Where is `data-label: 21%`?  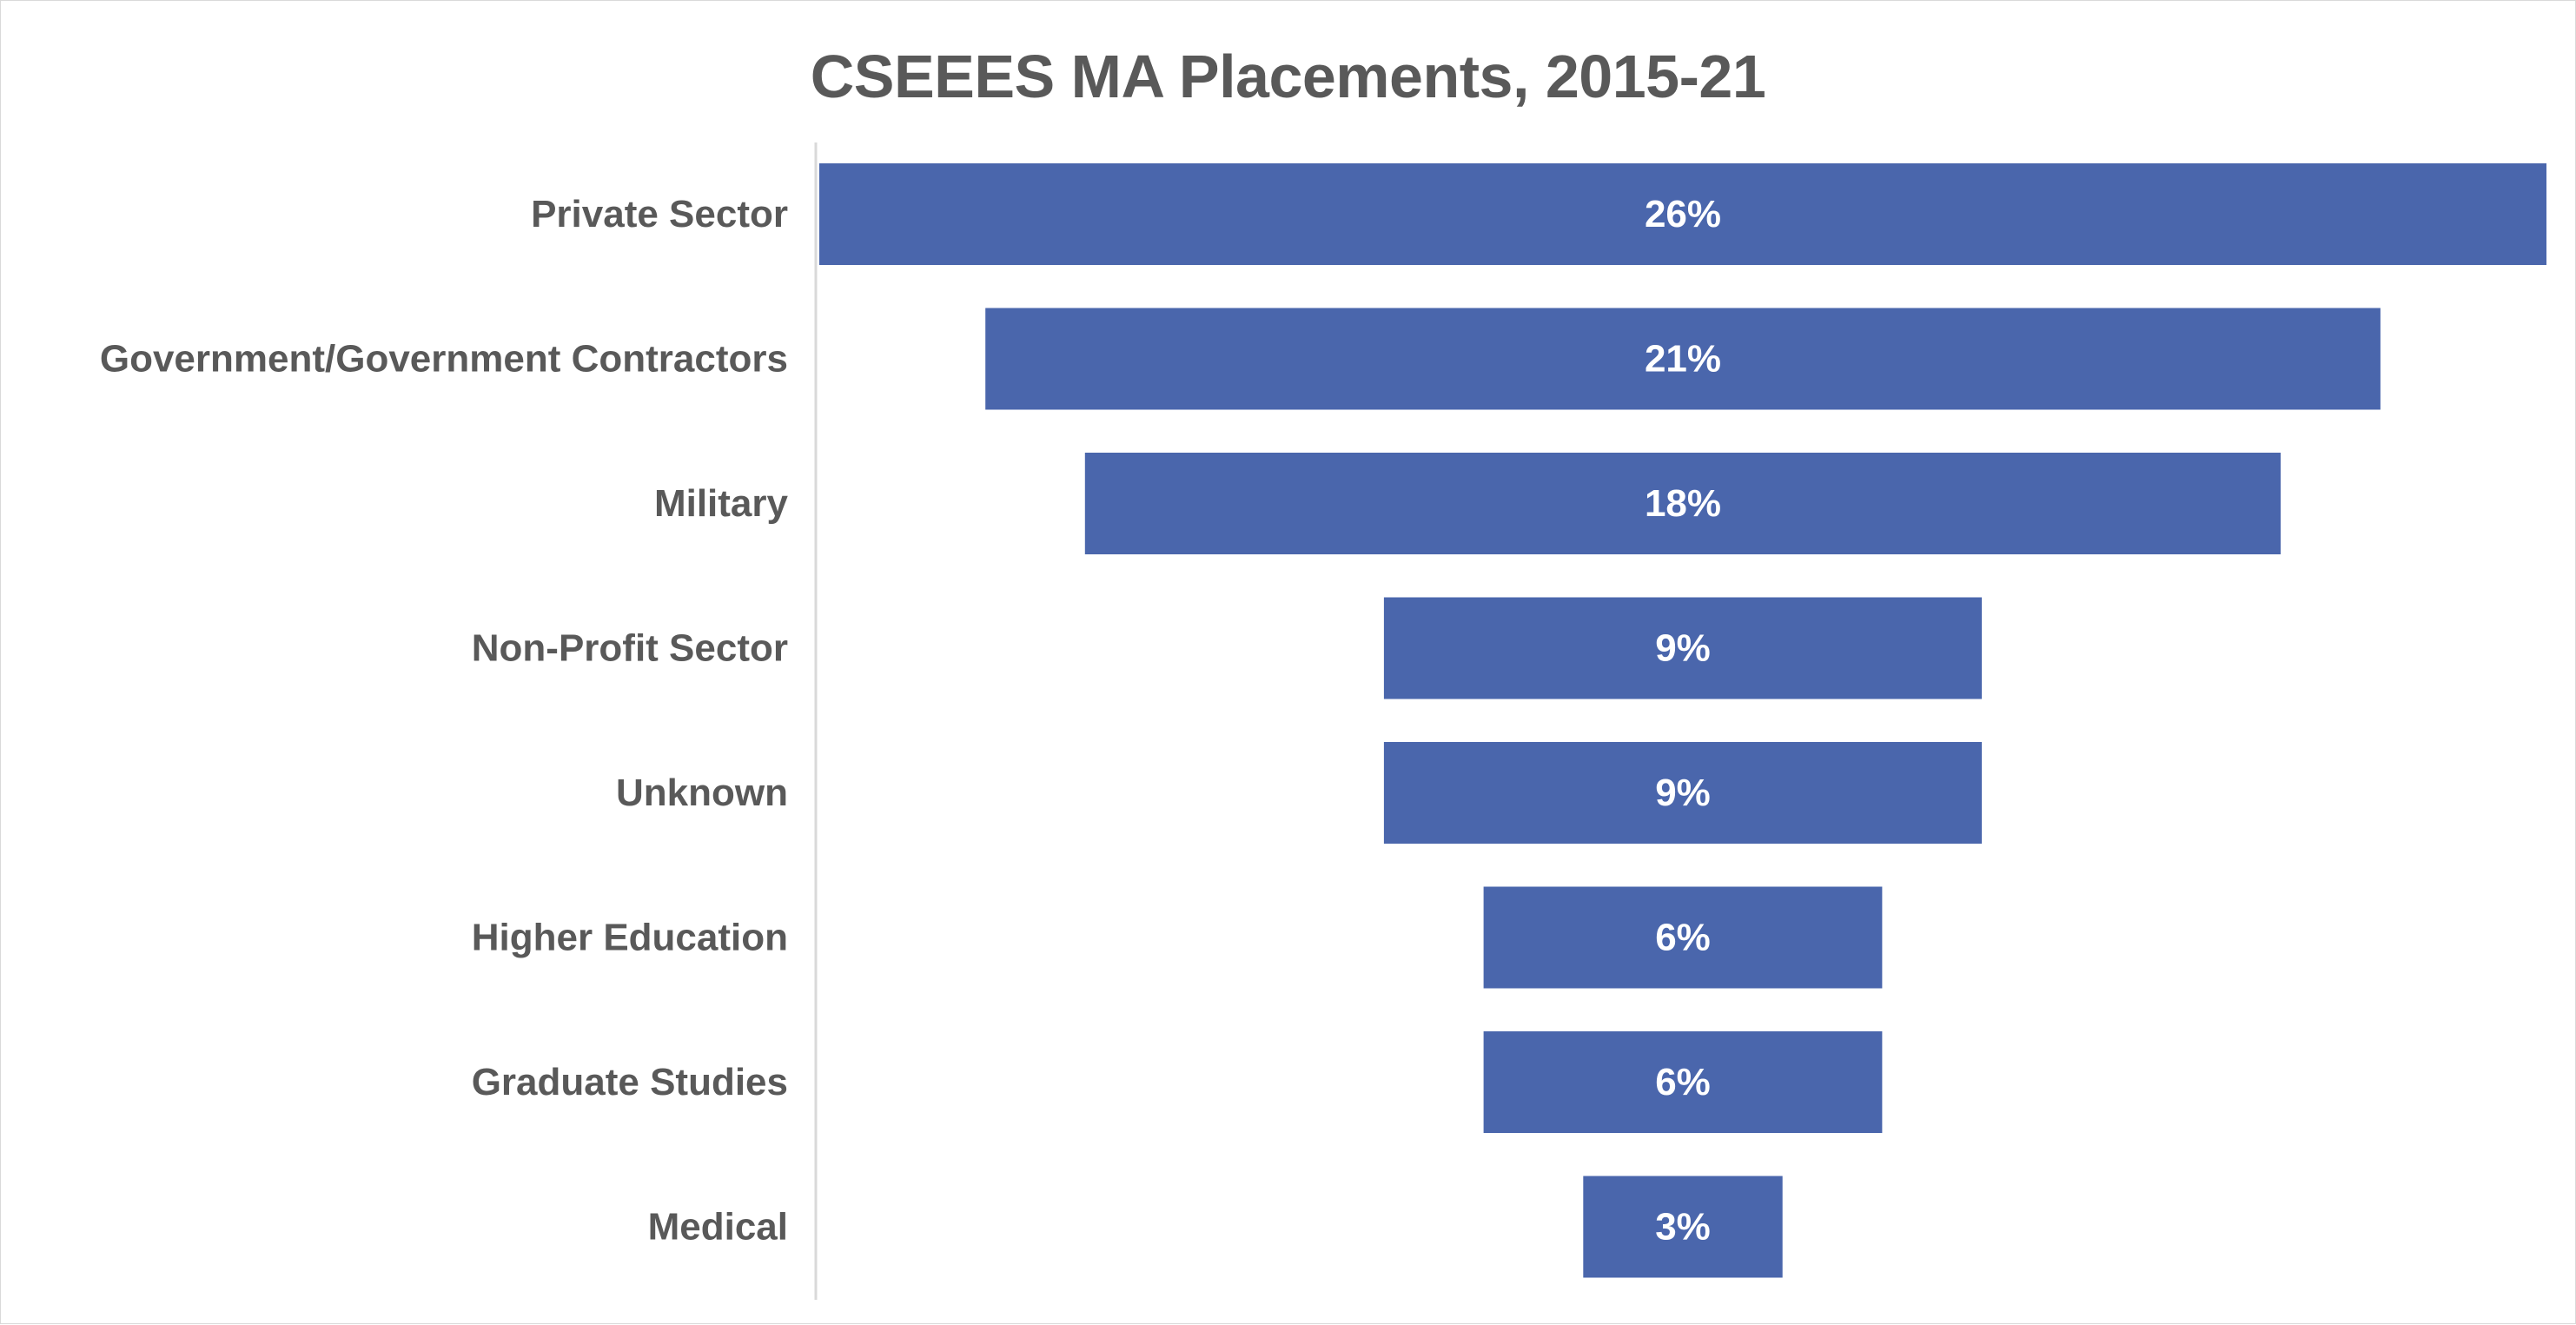 data-label: 21% is located at coordinates (1683, 359).